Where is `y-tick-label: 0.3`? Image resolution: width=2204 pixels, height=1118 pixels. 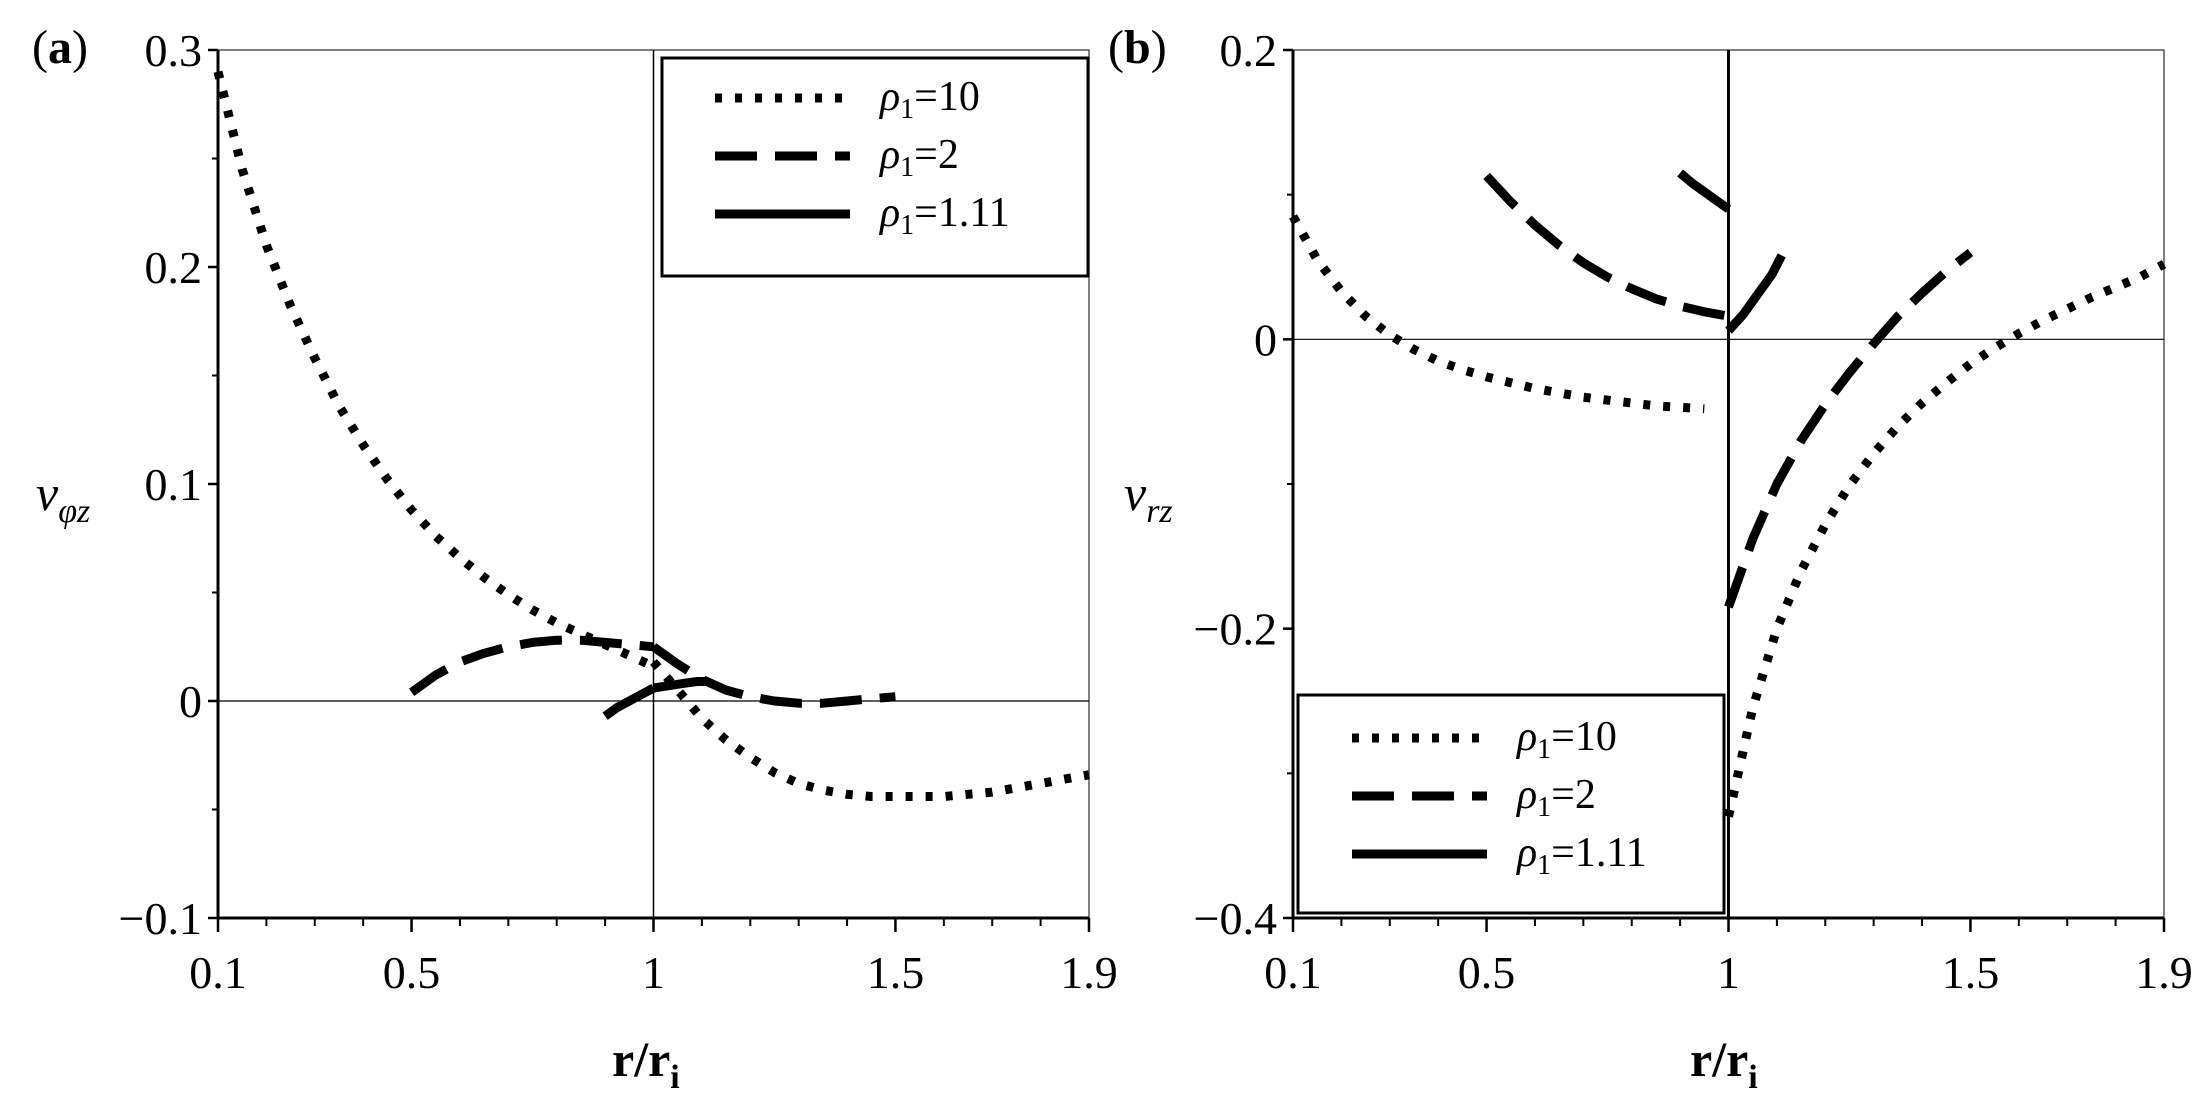 y-tick-label: 0.3 is located at coordinates (174, 50).